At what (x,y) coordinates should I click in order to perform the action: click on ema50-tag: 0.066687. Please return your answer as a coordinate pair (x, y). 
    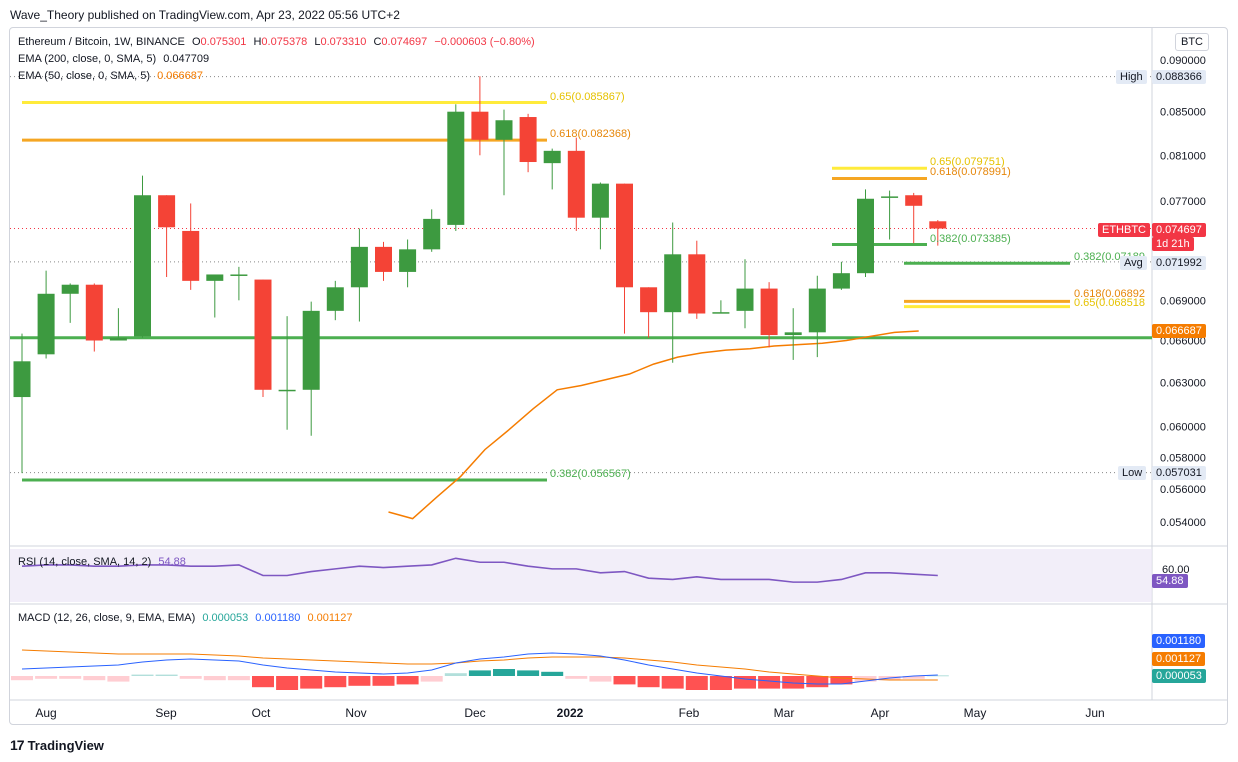
    Looking at the image, I should click on (1179, 331).